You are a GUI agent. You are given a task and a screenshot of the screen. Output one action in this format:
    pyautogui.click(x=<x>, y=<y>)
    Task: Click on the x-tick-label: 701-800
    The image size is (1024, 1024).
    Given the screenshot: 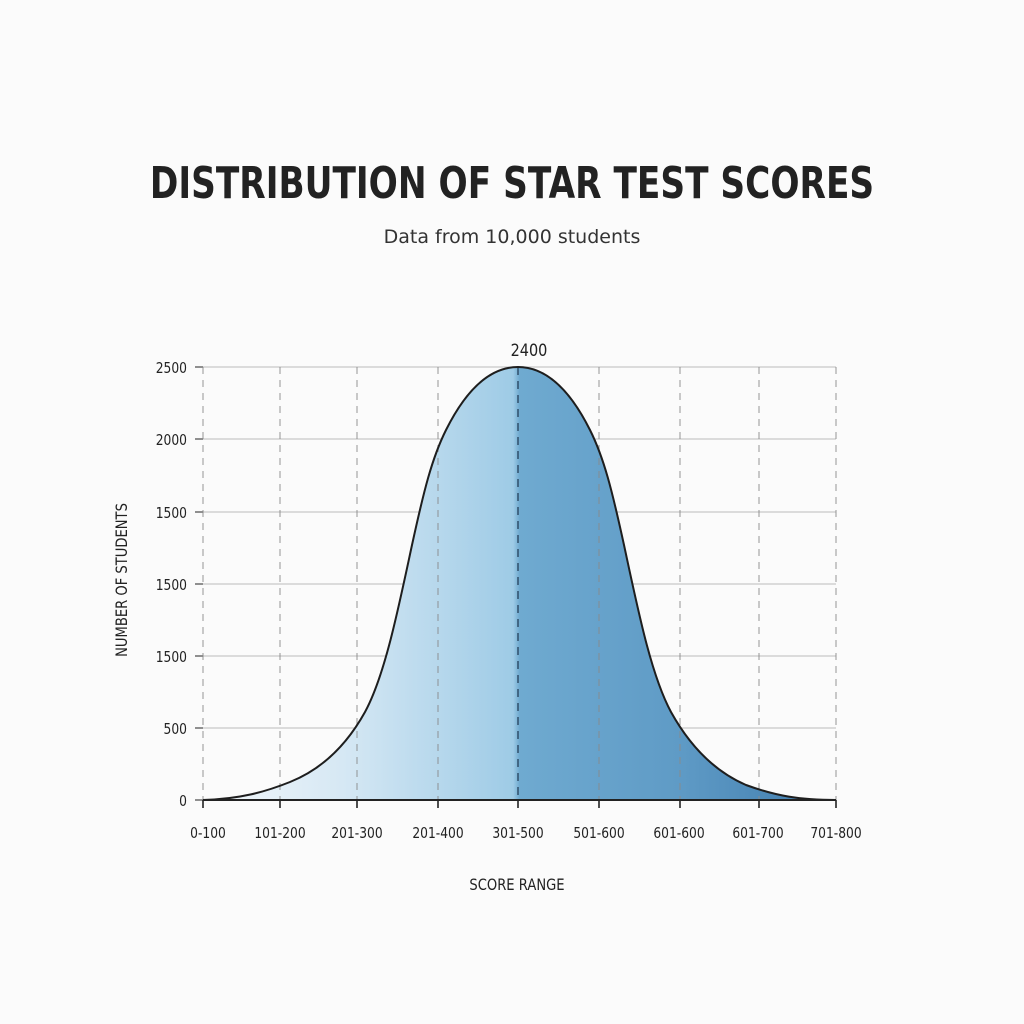 What is the action you would take?
    pyautogui.click(x=835, y=833)
    